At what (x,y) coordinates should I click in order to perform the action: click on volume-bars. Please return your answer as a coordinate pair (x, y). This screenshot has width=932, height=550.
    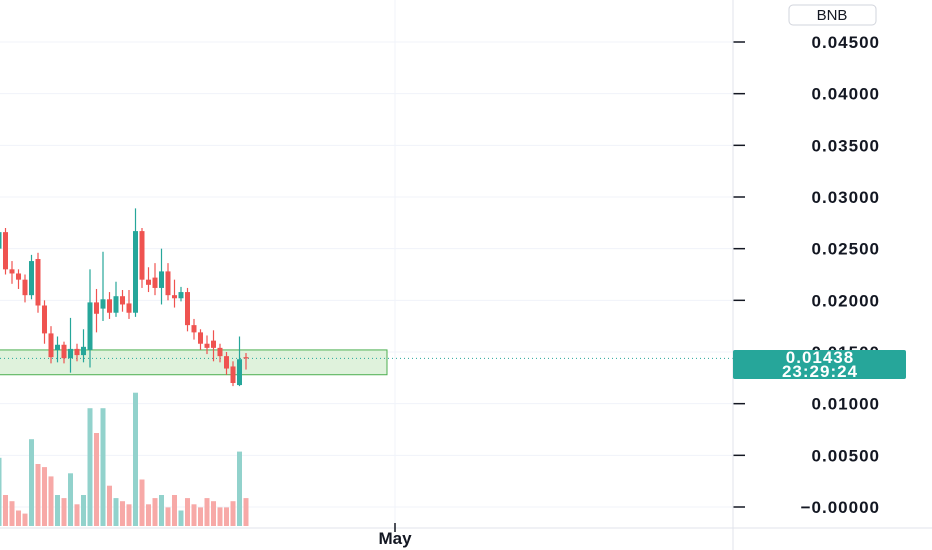
    Looking at the image, I should click on (124, 459).